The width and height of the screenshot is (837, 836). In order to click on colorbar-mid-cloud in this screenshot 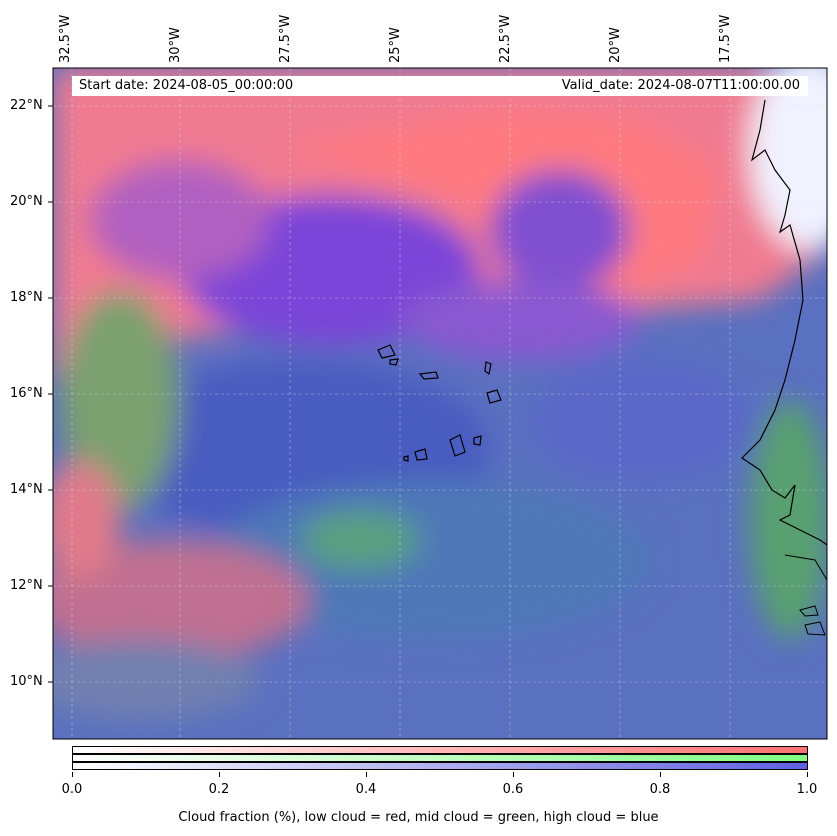, I will do `click(440, 758)`.